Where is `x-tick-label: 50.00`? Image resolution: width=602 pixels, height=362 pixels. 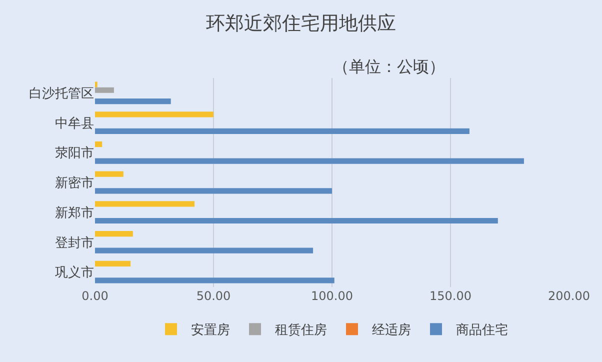
x-tick-label: 50.00 is located at coordinates (213, 296).